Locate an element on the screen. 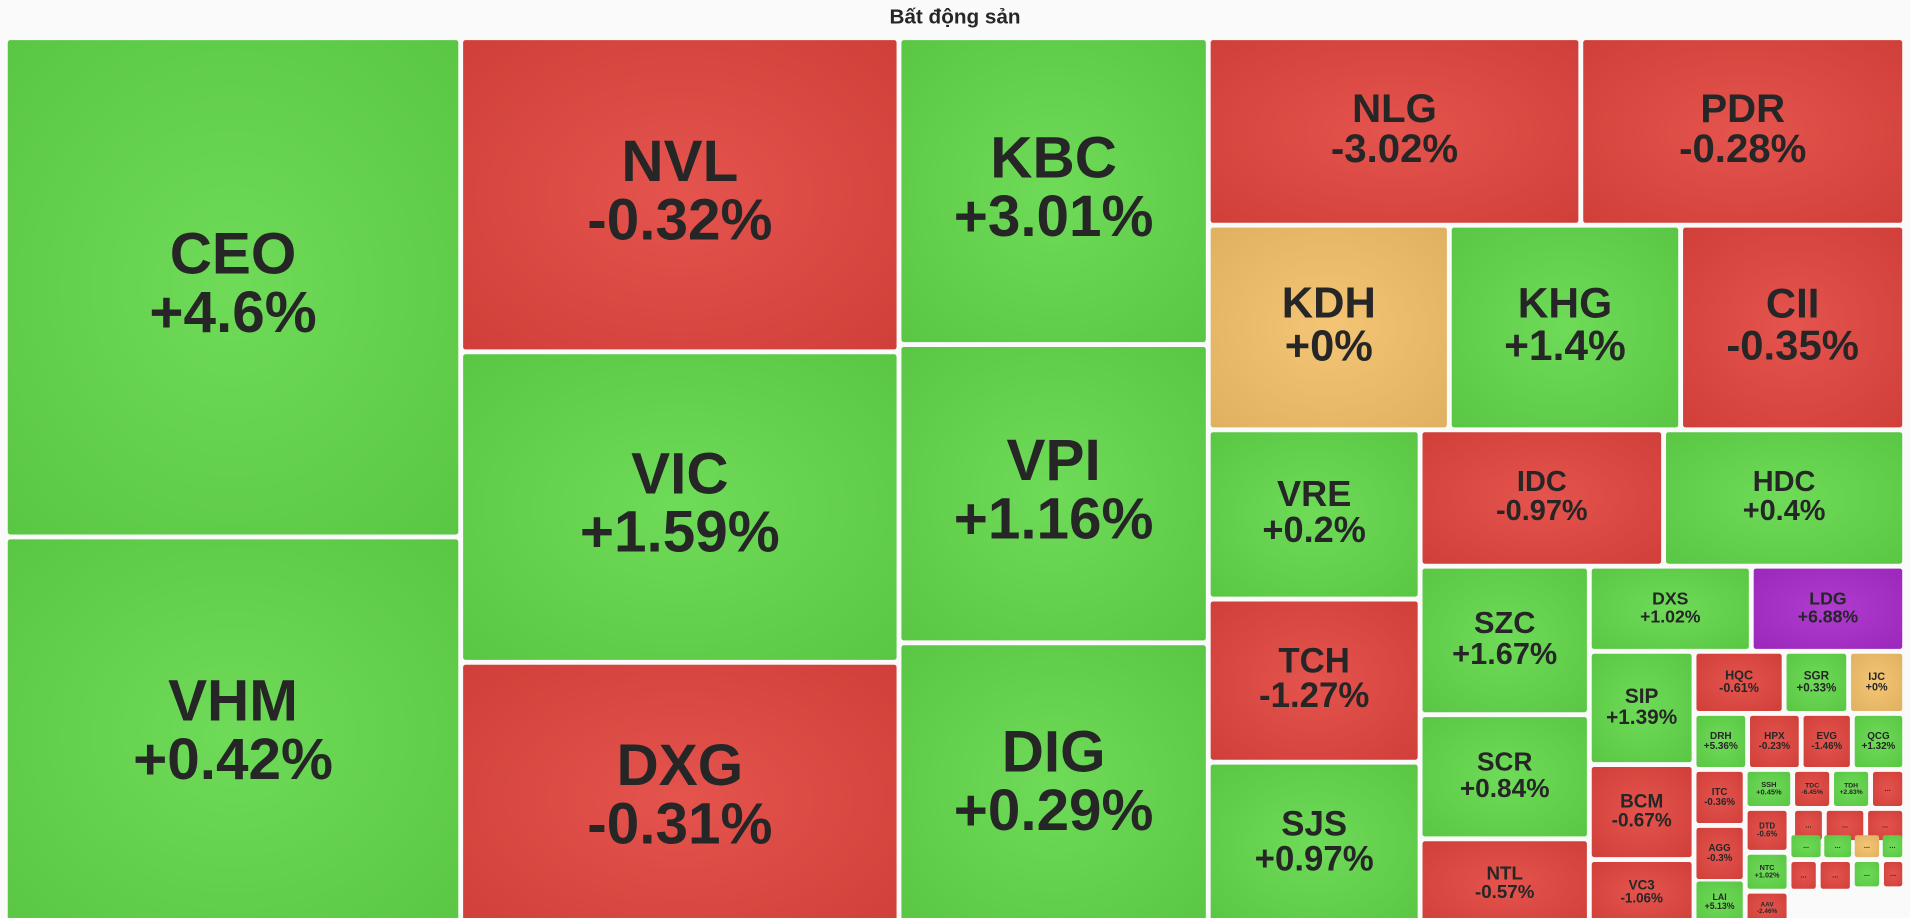 This screenshot has width=1910, height=918. change: +0.84% is located at coordinates (1505, 788).